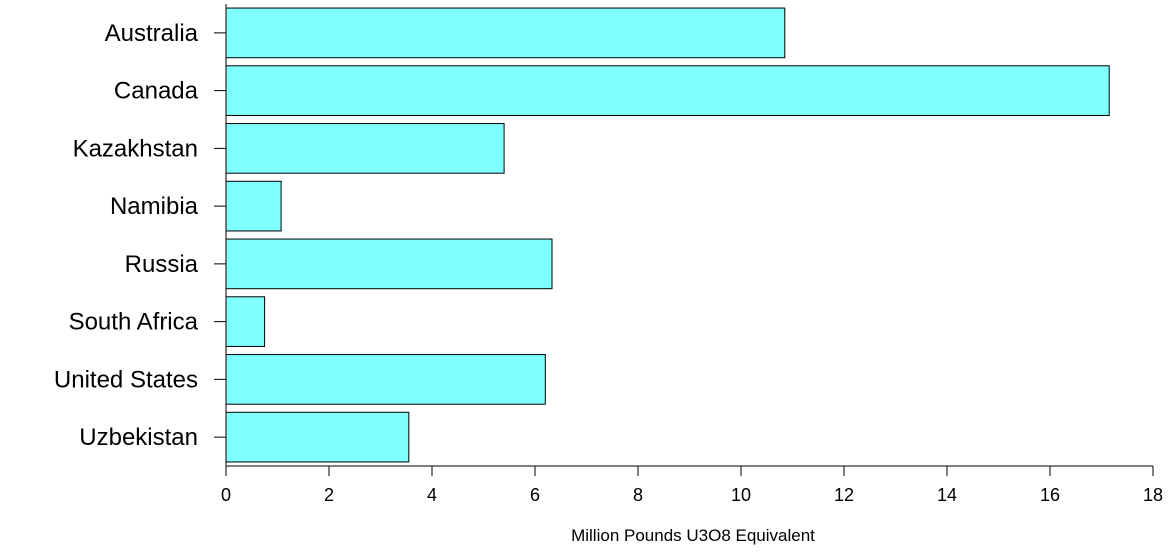 This screenshot has width=1169, height=553. Describe the element at coordinates (156, 91) in the screenshot. I see `category-label-canada: Canada` at that location.